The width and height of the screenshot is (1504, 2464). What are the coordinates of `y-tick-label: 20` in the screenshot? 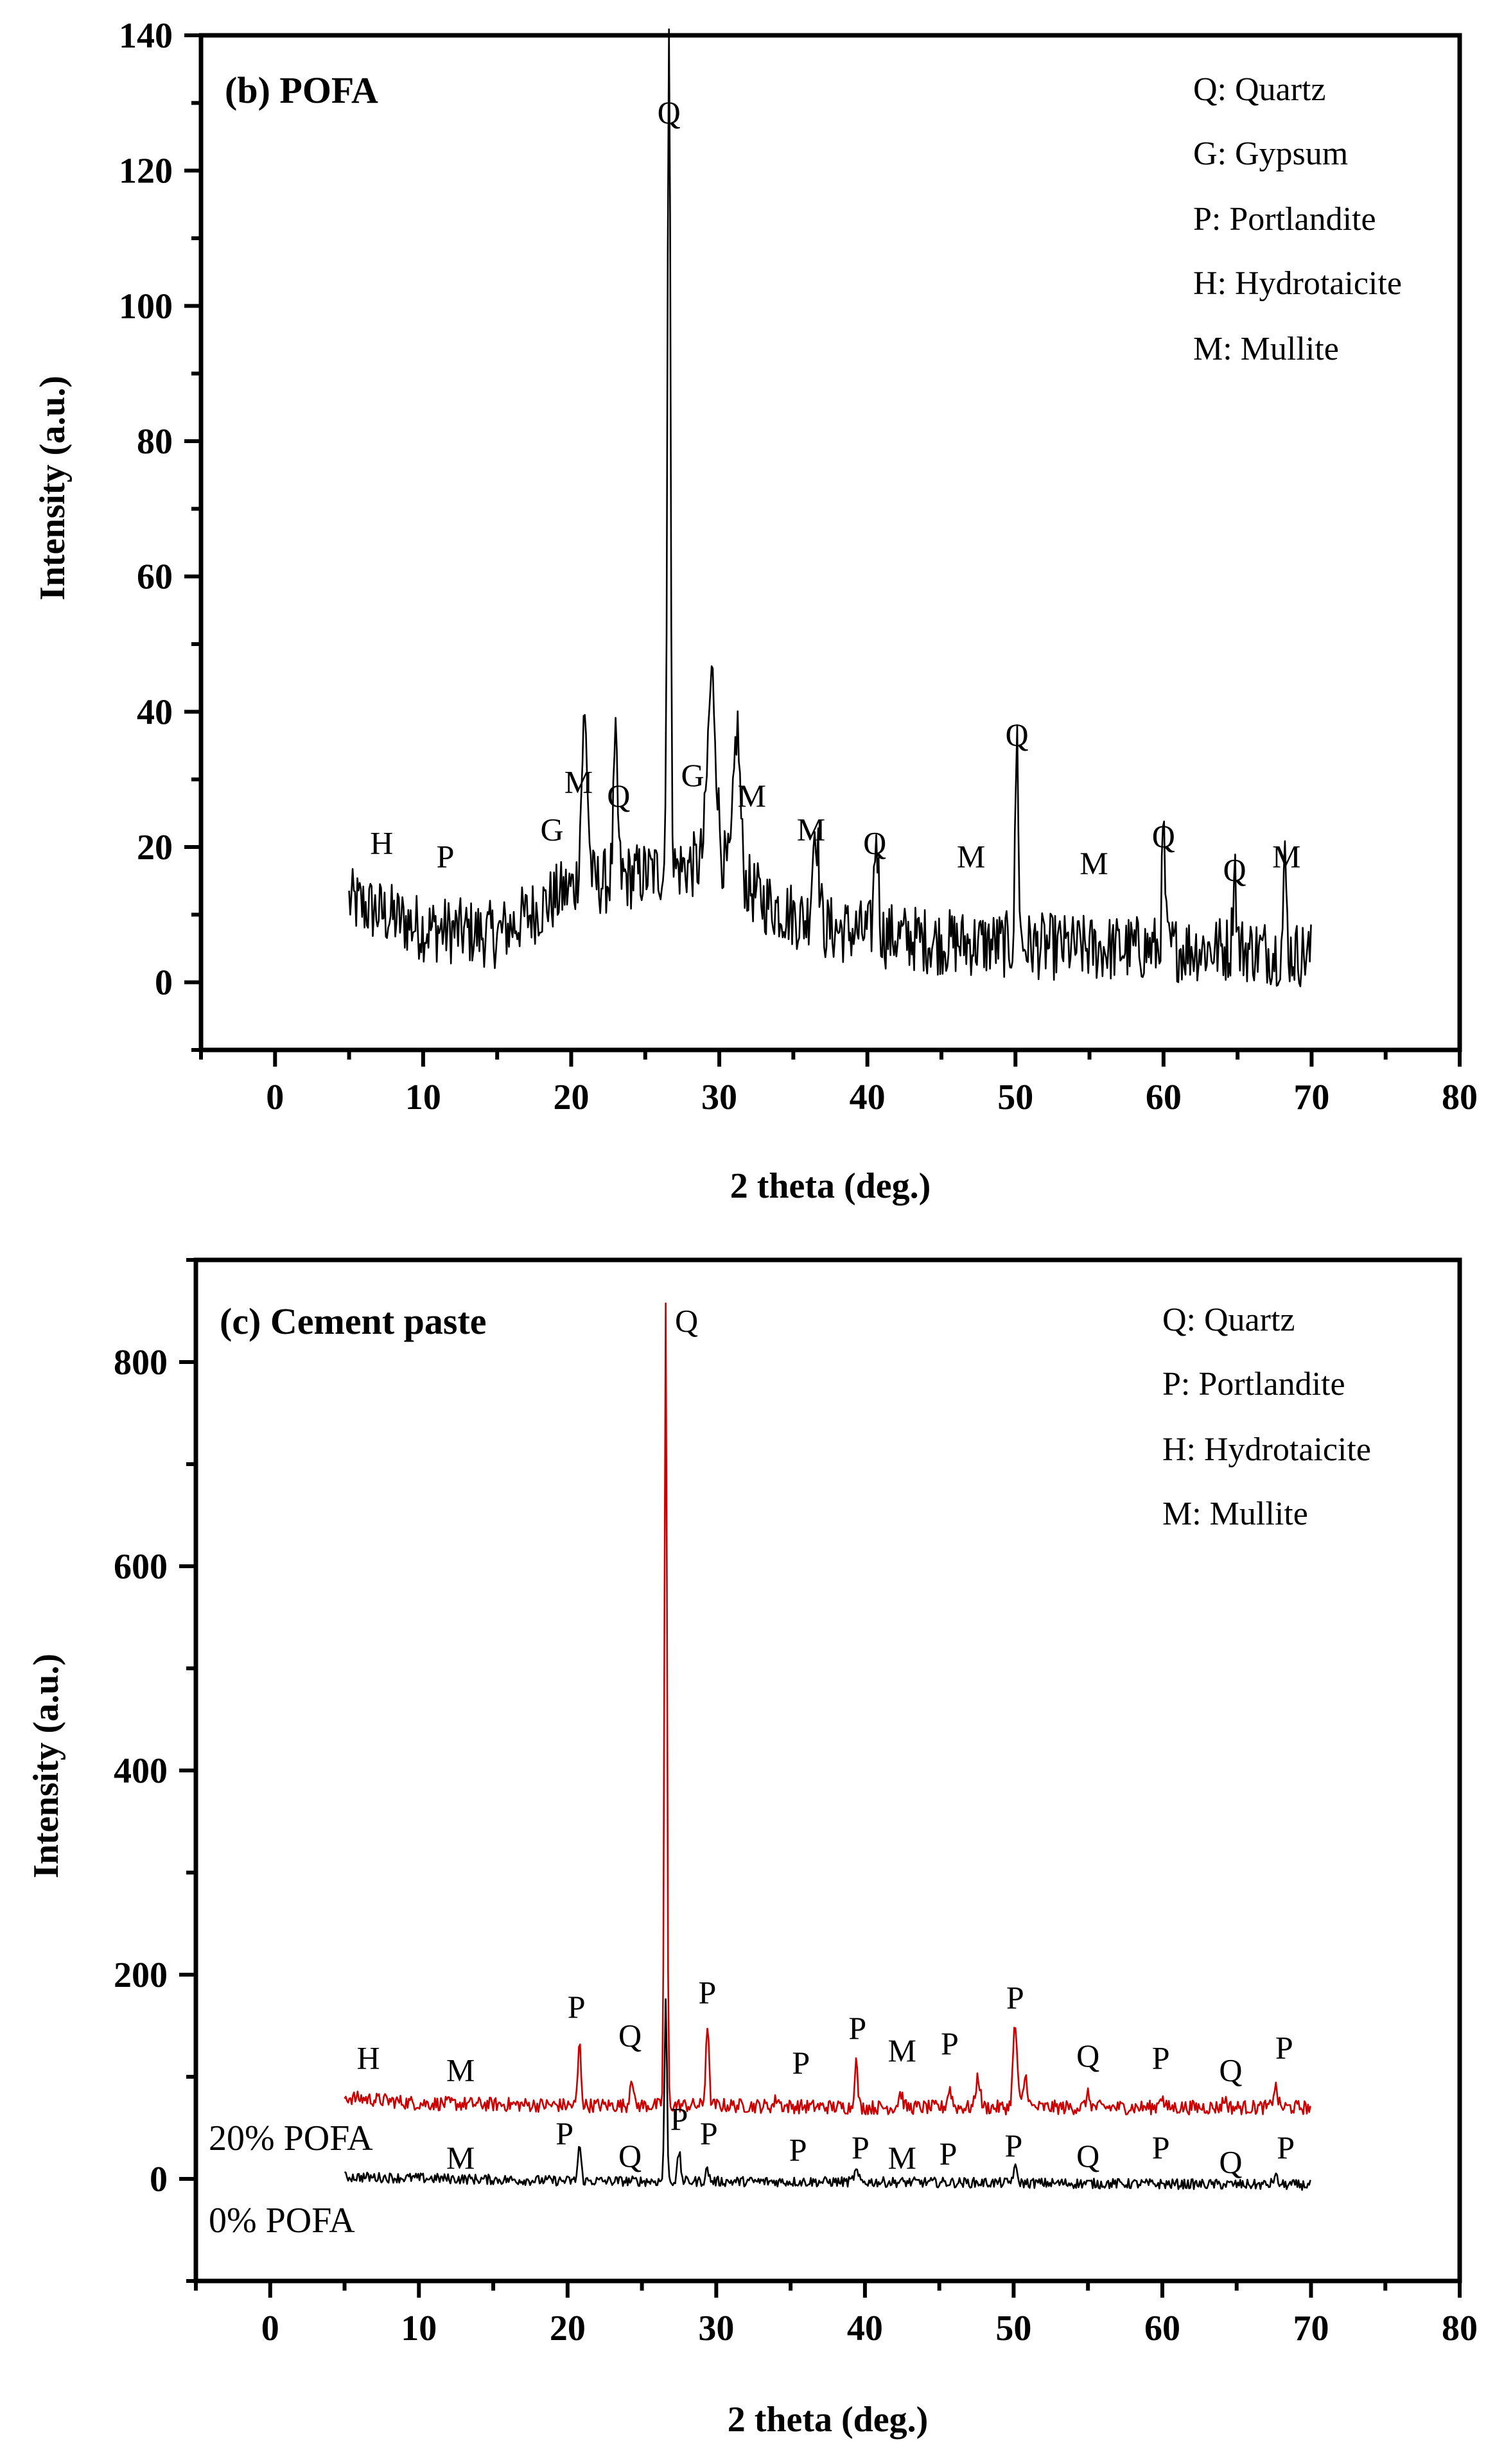 It's located at (155, 848).